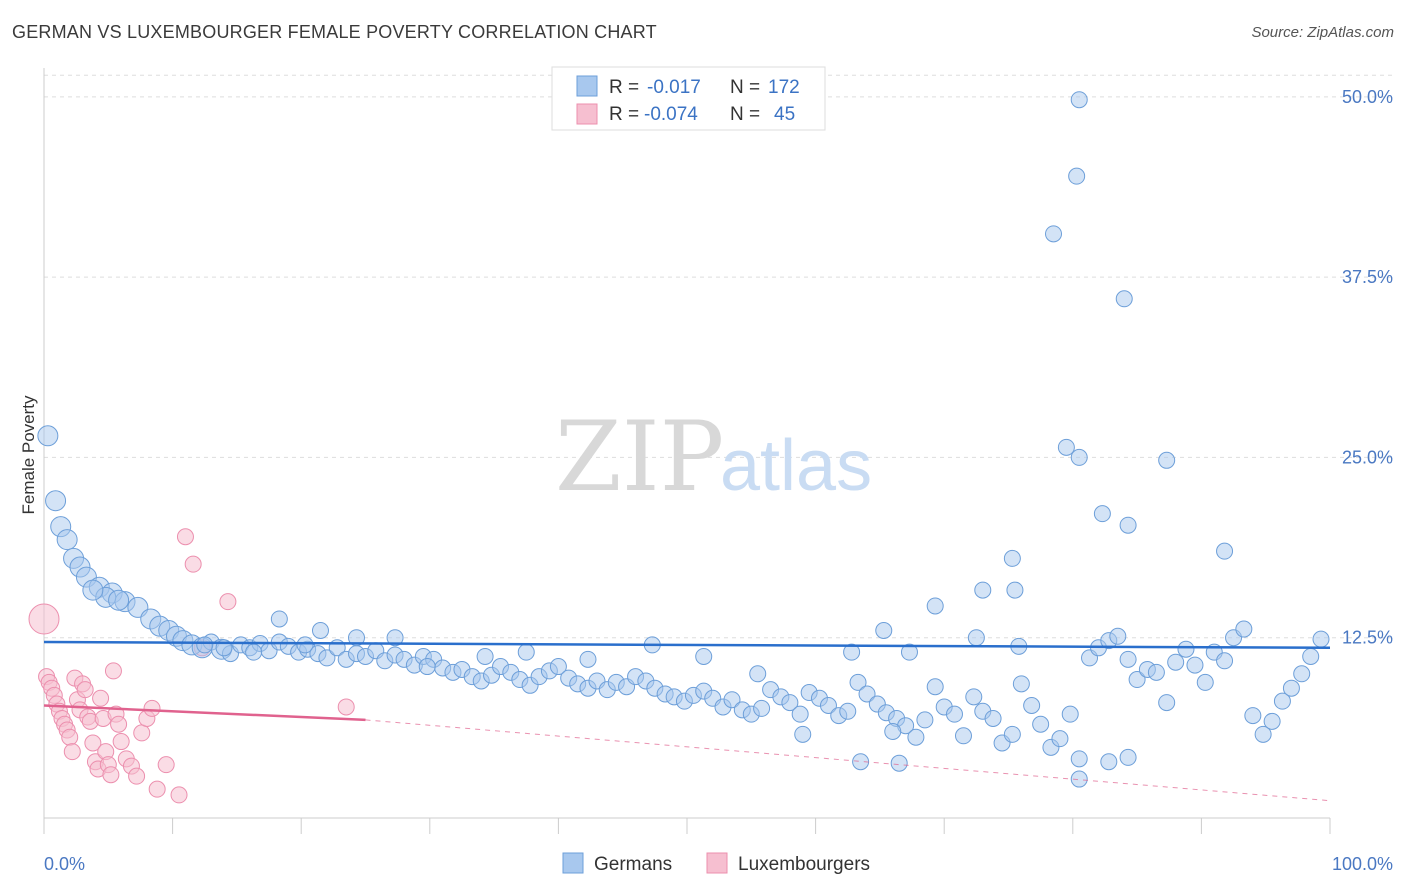 The width and height of the screenshot is (1406, 892). What do you see at coordinates (587, 114) in the screenshot?
I see `legend-swatch-luxembourgers` at bounding box center [587, 114].